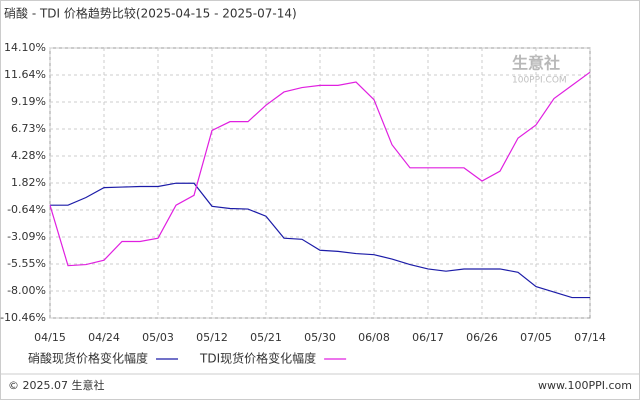 This screenshot has height=400, width=640. What do you see at coordinates (88, 358) in the screenshot?
I see `legend-label: 硝酸现货价格变化幅度` at bounding box center [88, 358].